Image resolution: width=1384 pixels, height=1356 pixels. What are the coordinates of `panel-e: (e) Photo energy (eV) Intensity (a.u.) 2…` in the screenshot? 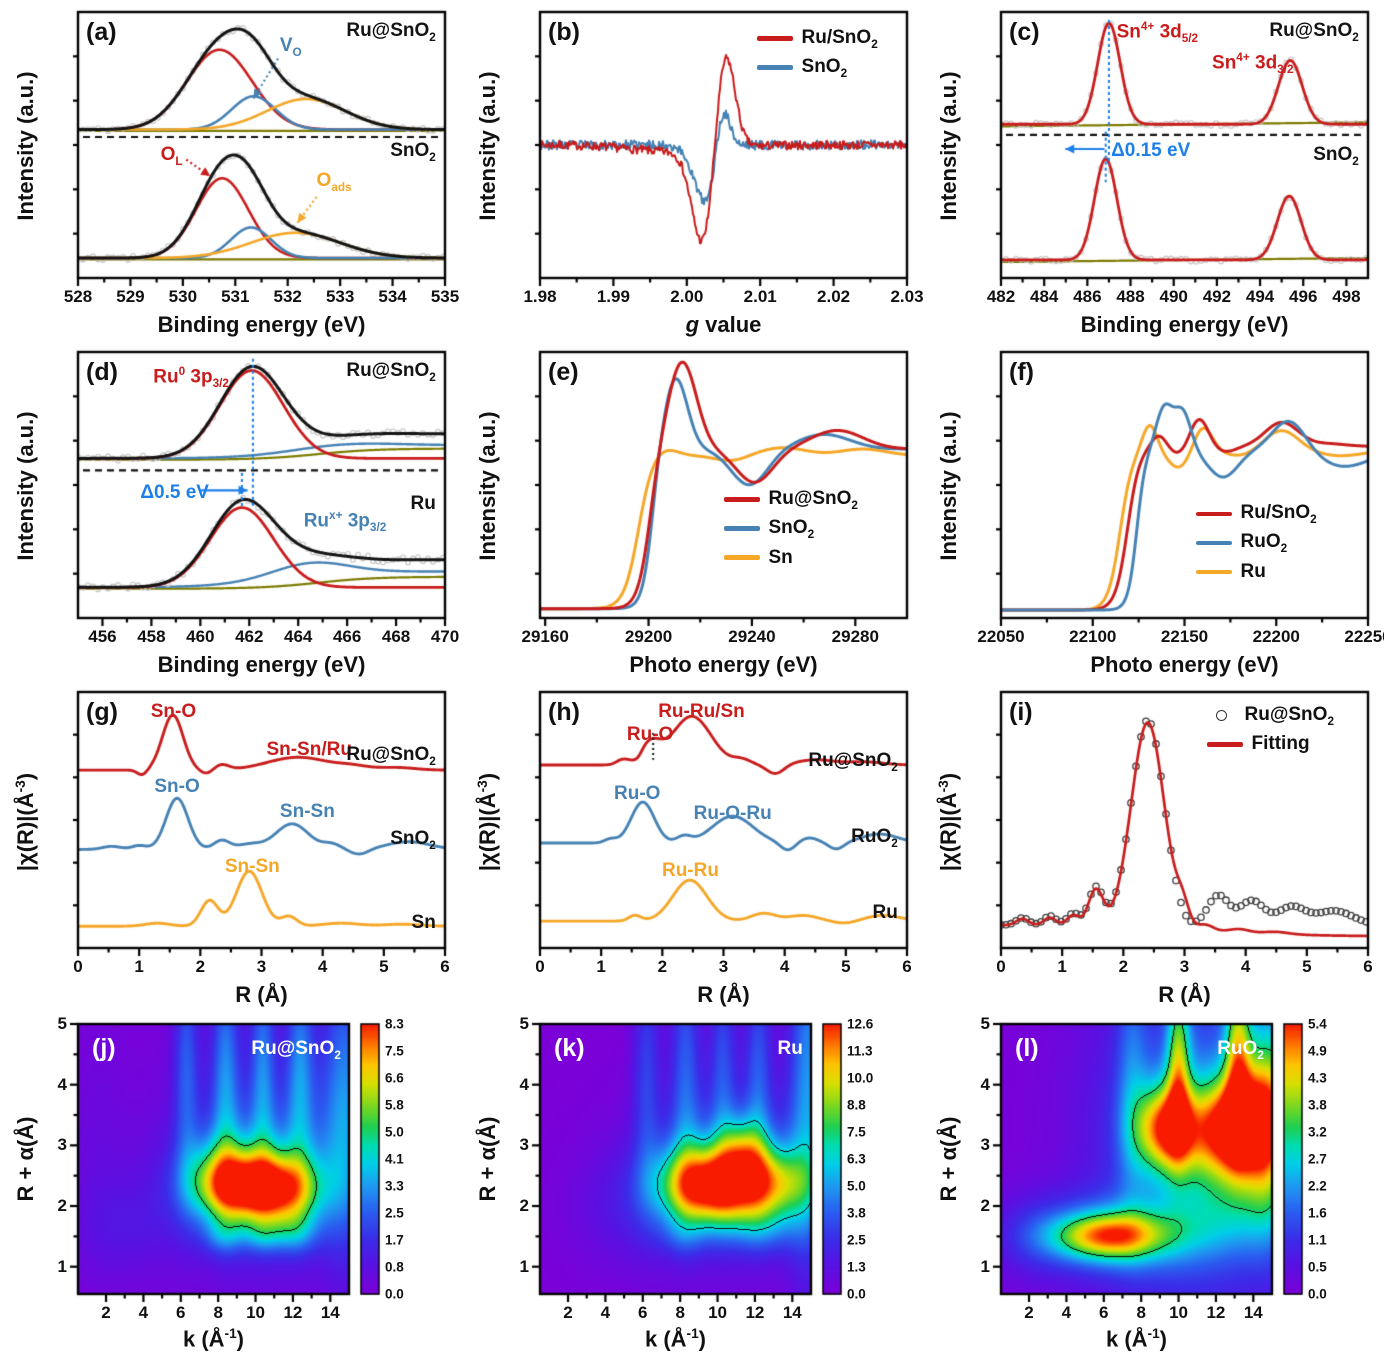 It's located at (692, 510).